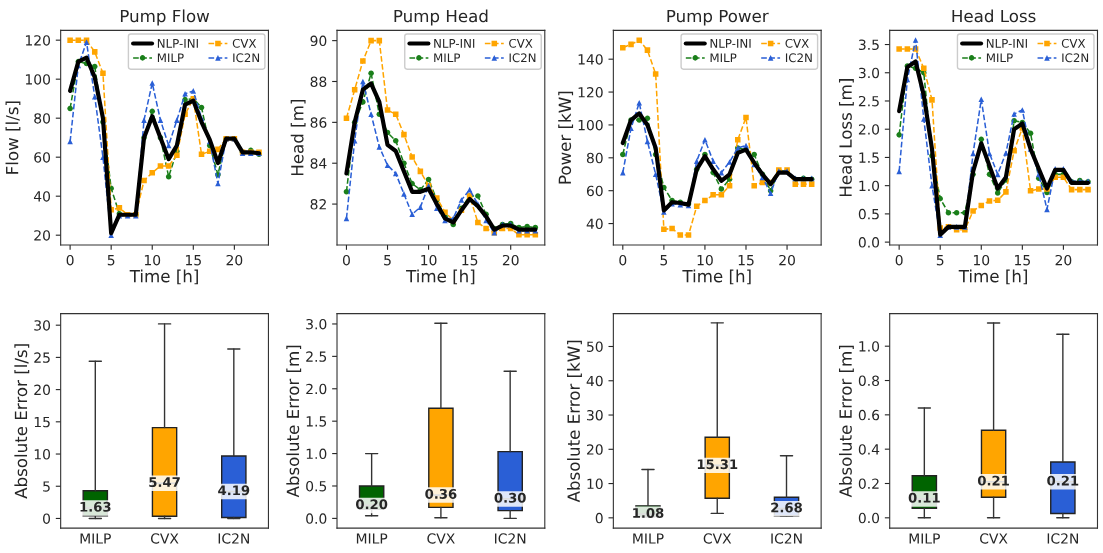 This screenshot has height=553, width=1103. I want to click on y-tick-label: 0.4, so click(869, 449).